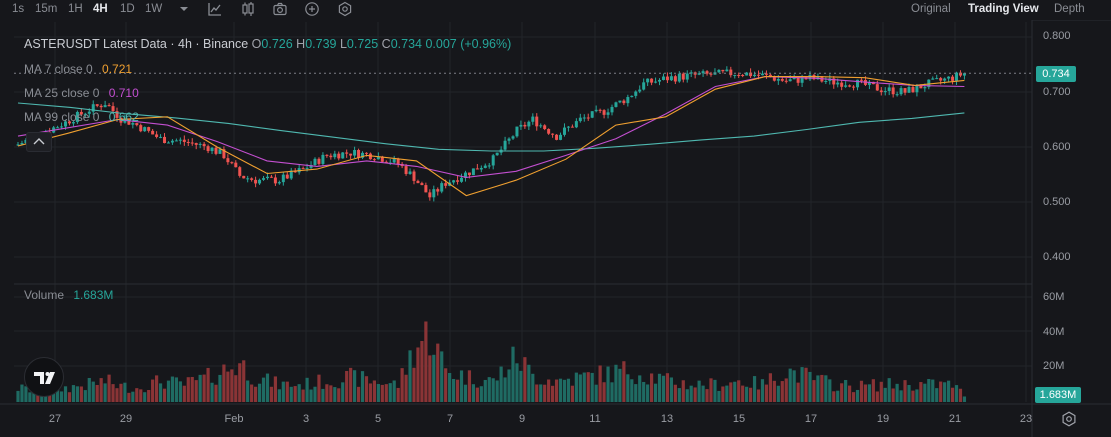 This screenshot has width=1111, height=437. What do you see at coordinates (739, 419) in the screenshot?
I see `time-tick-label: 15` at bounding box center [739, 419].